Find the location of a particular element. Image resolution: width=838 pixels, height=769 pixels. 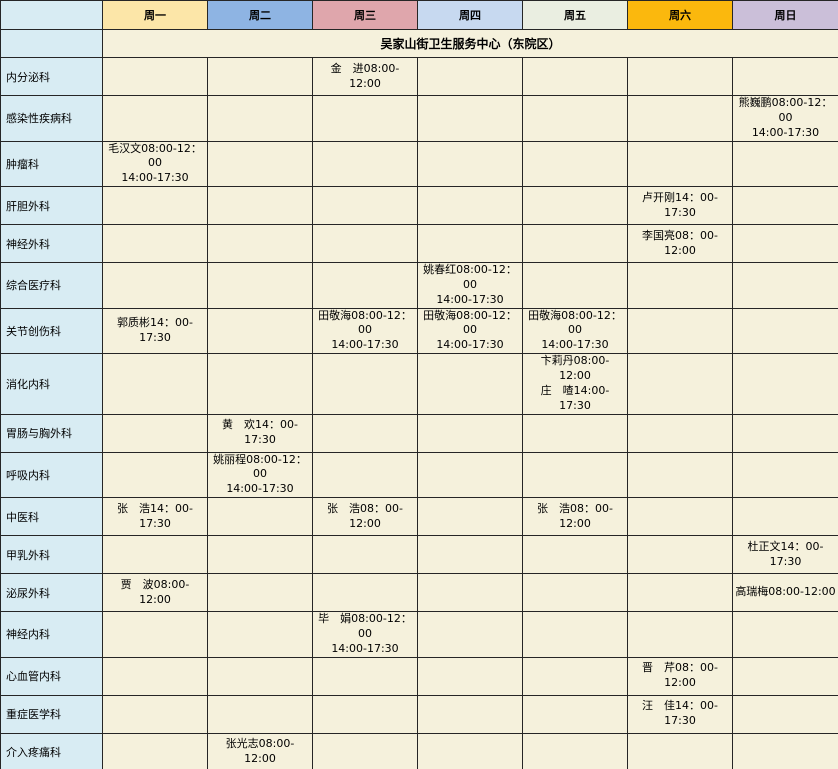

day-header-6: 周六 is located at coordinates (680, 15).